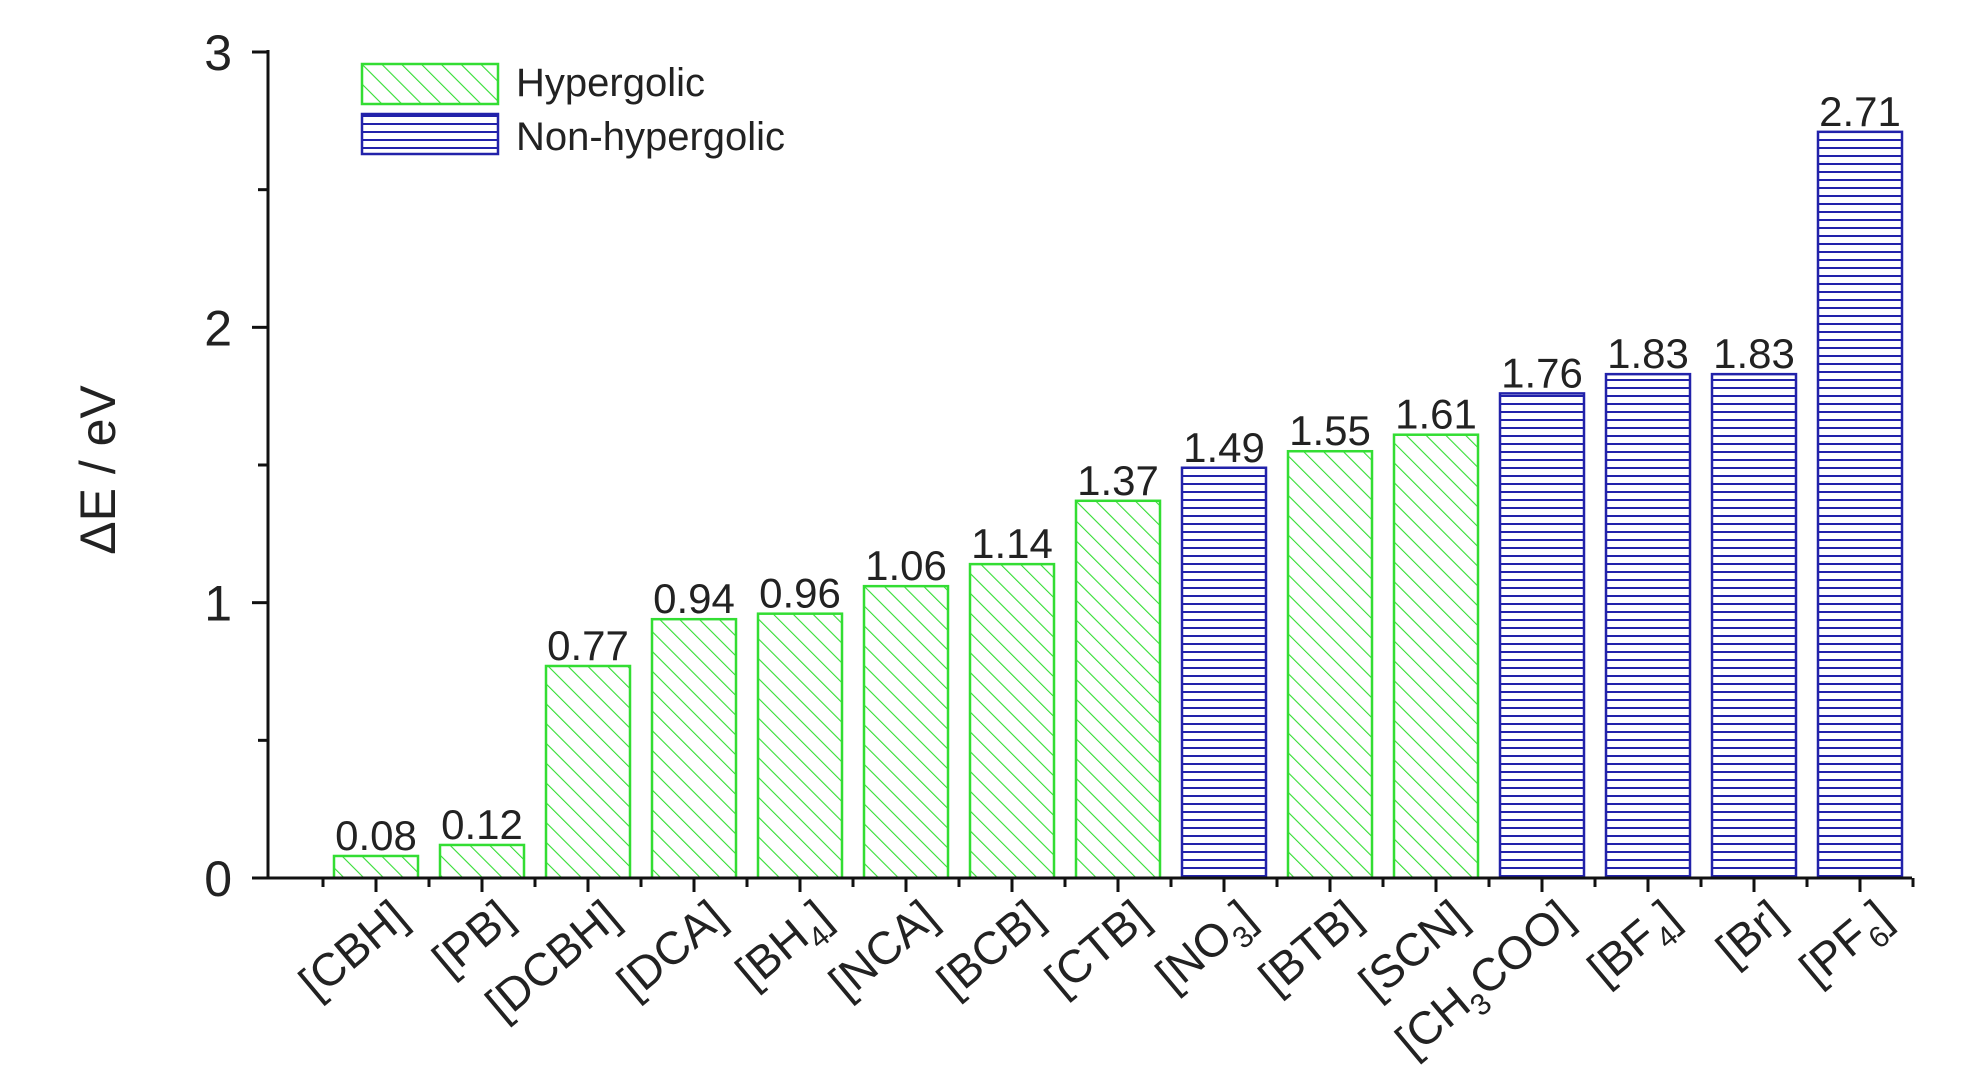  What do you see at coordinates (430, 134) in the screenshot?
I see `legend-swatch-nonhypergolic` at bounding box center [430, 134].